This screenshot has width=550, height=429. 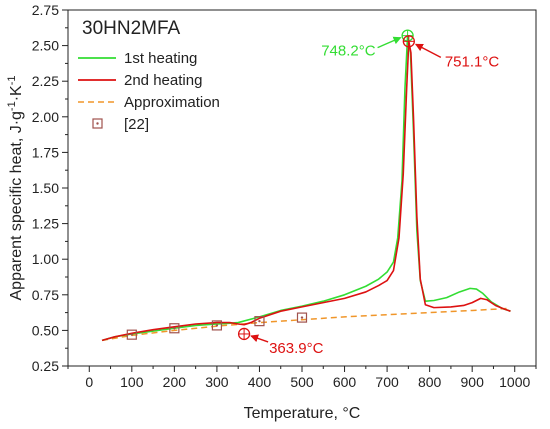 What do you see at coordinates (45, 366) in the screenshot?
I see `y-tick-label-0.25: 0.25` at bounding box center [45, 366].